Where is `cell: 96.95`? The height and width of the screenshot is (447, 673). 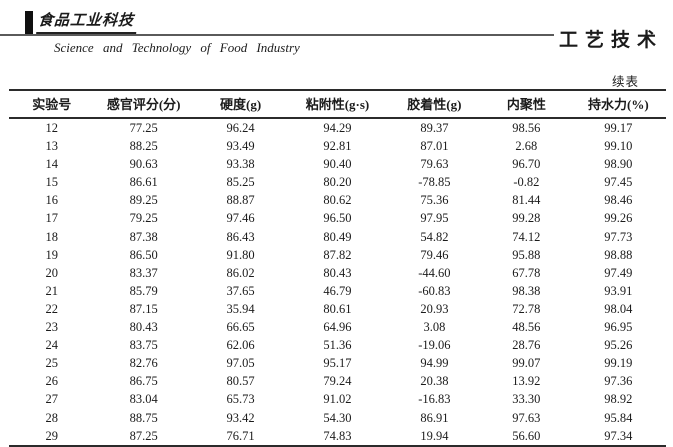
cell: 96.95 is located at coordinates (618, 327).